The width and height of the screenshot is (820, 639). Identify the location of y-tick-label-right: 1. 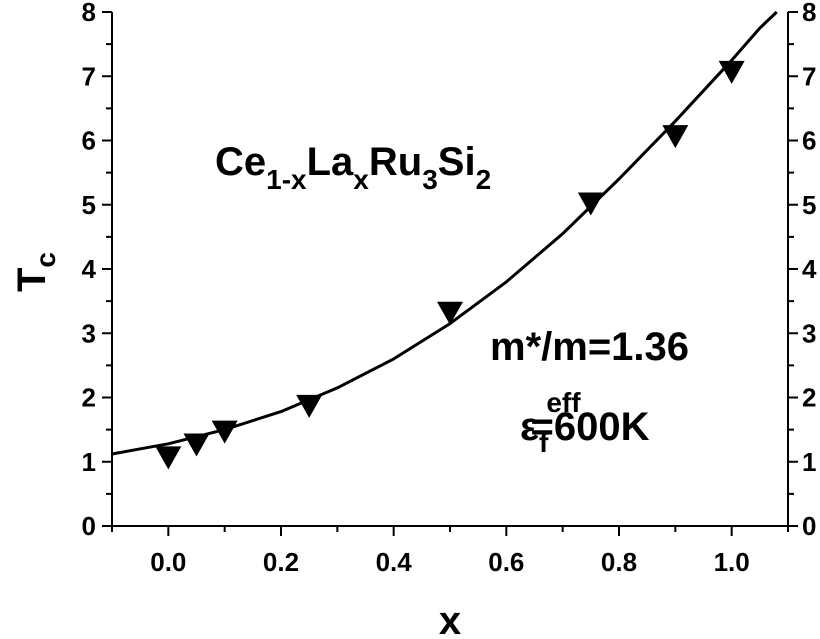
(809, 462).